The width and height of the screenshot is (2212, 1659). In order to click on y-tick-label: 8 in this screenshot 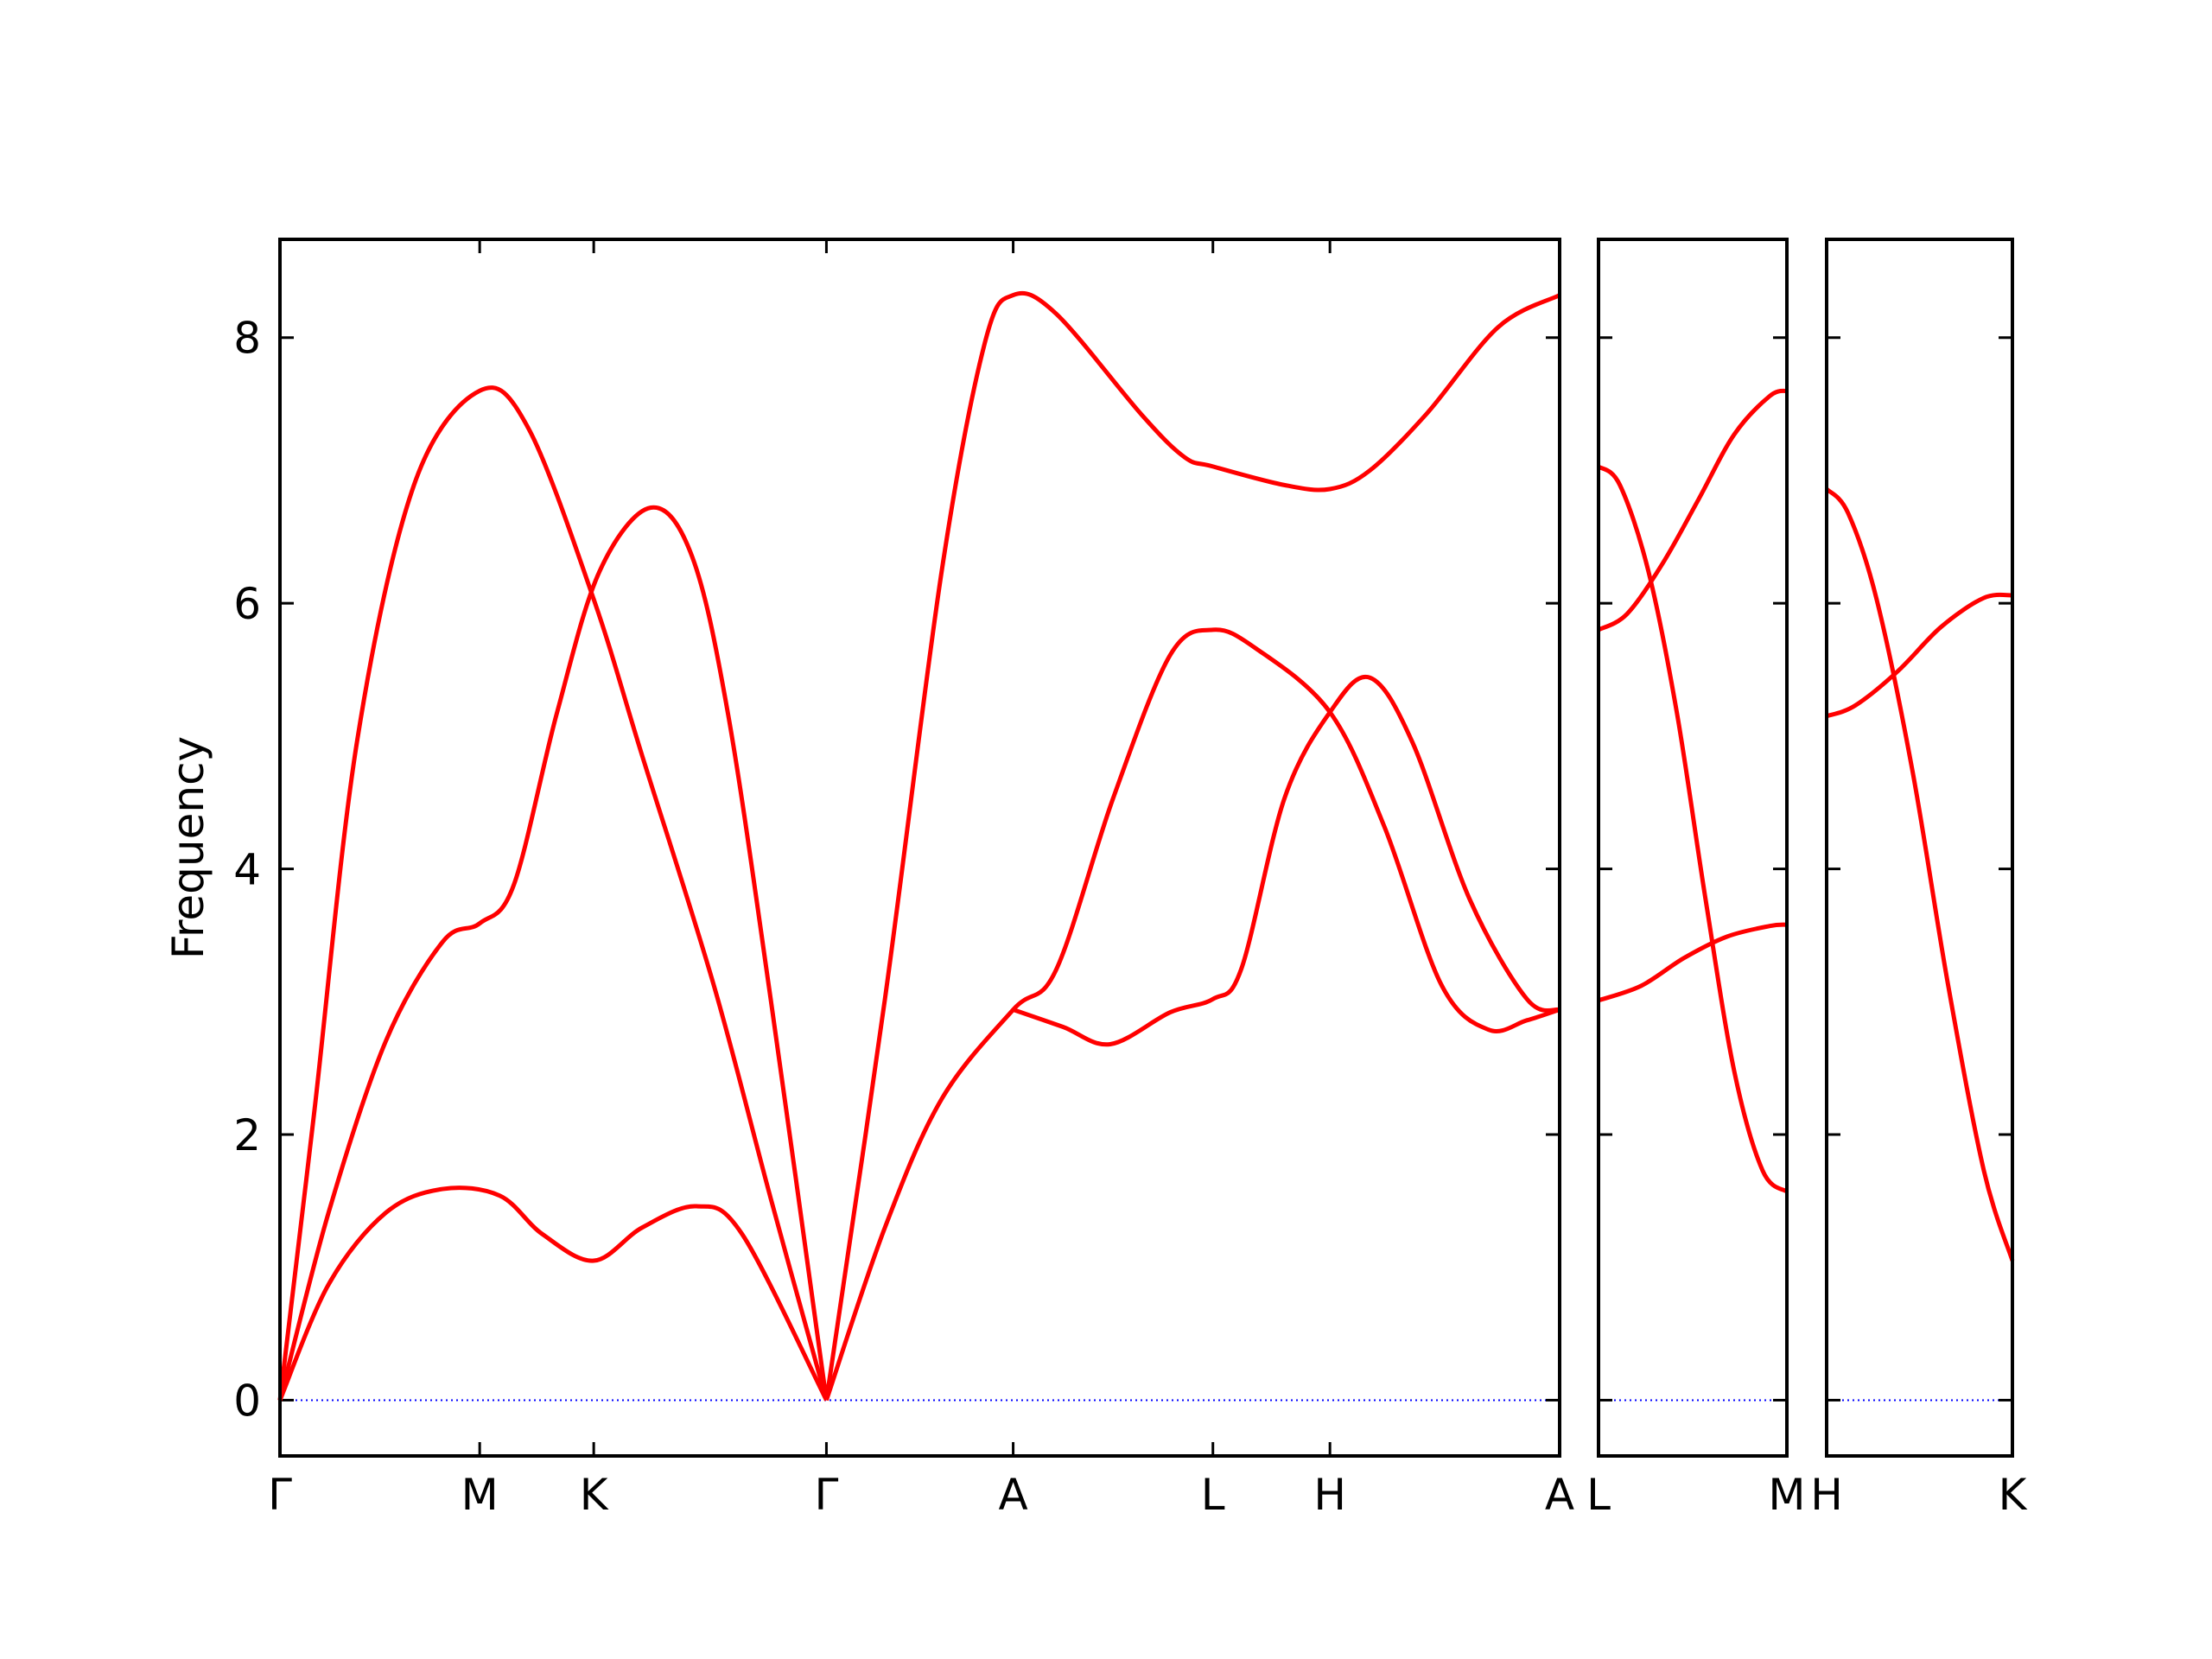, I will do `click(247, 339)`.